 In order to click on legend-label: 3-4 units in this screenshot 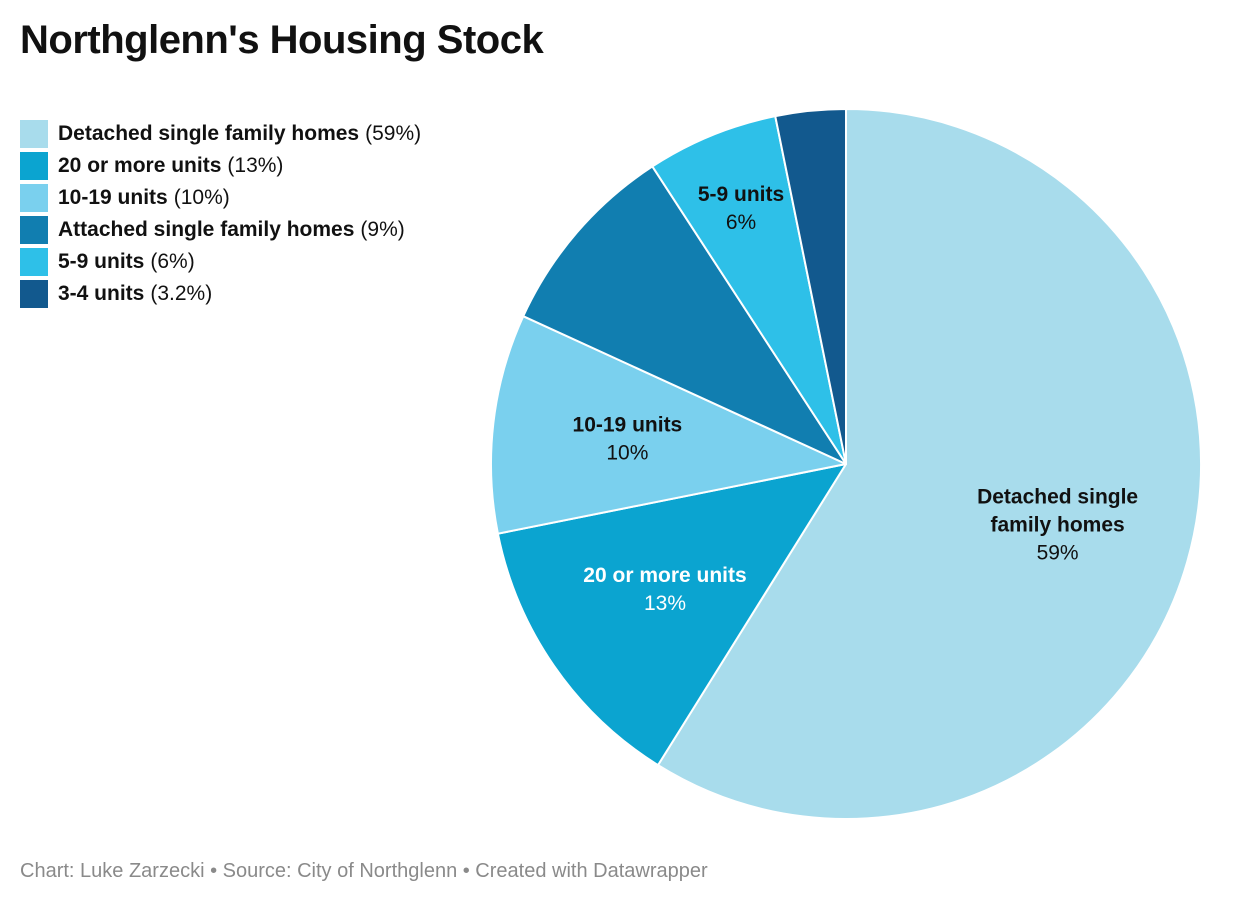, I will do `click(101, 293)`.